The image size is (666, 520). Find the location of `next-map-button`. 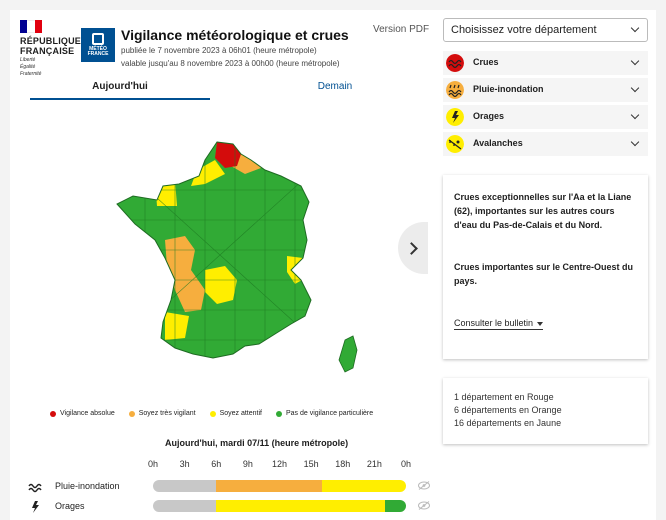

next-map-button is located at coordinates (413, 248).